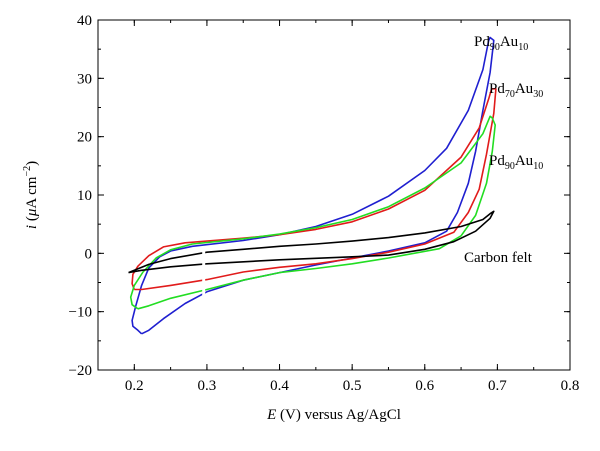 This screenshot has height=451, width=600. What do you see at coordinates (570, 386) in the screenshot?
I see `x-tick-label: 0.8` at bounding box center [570, 386].